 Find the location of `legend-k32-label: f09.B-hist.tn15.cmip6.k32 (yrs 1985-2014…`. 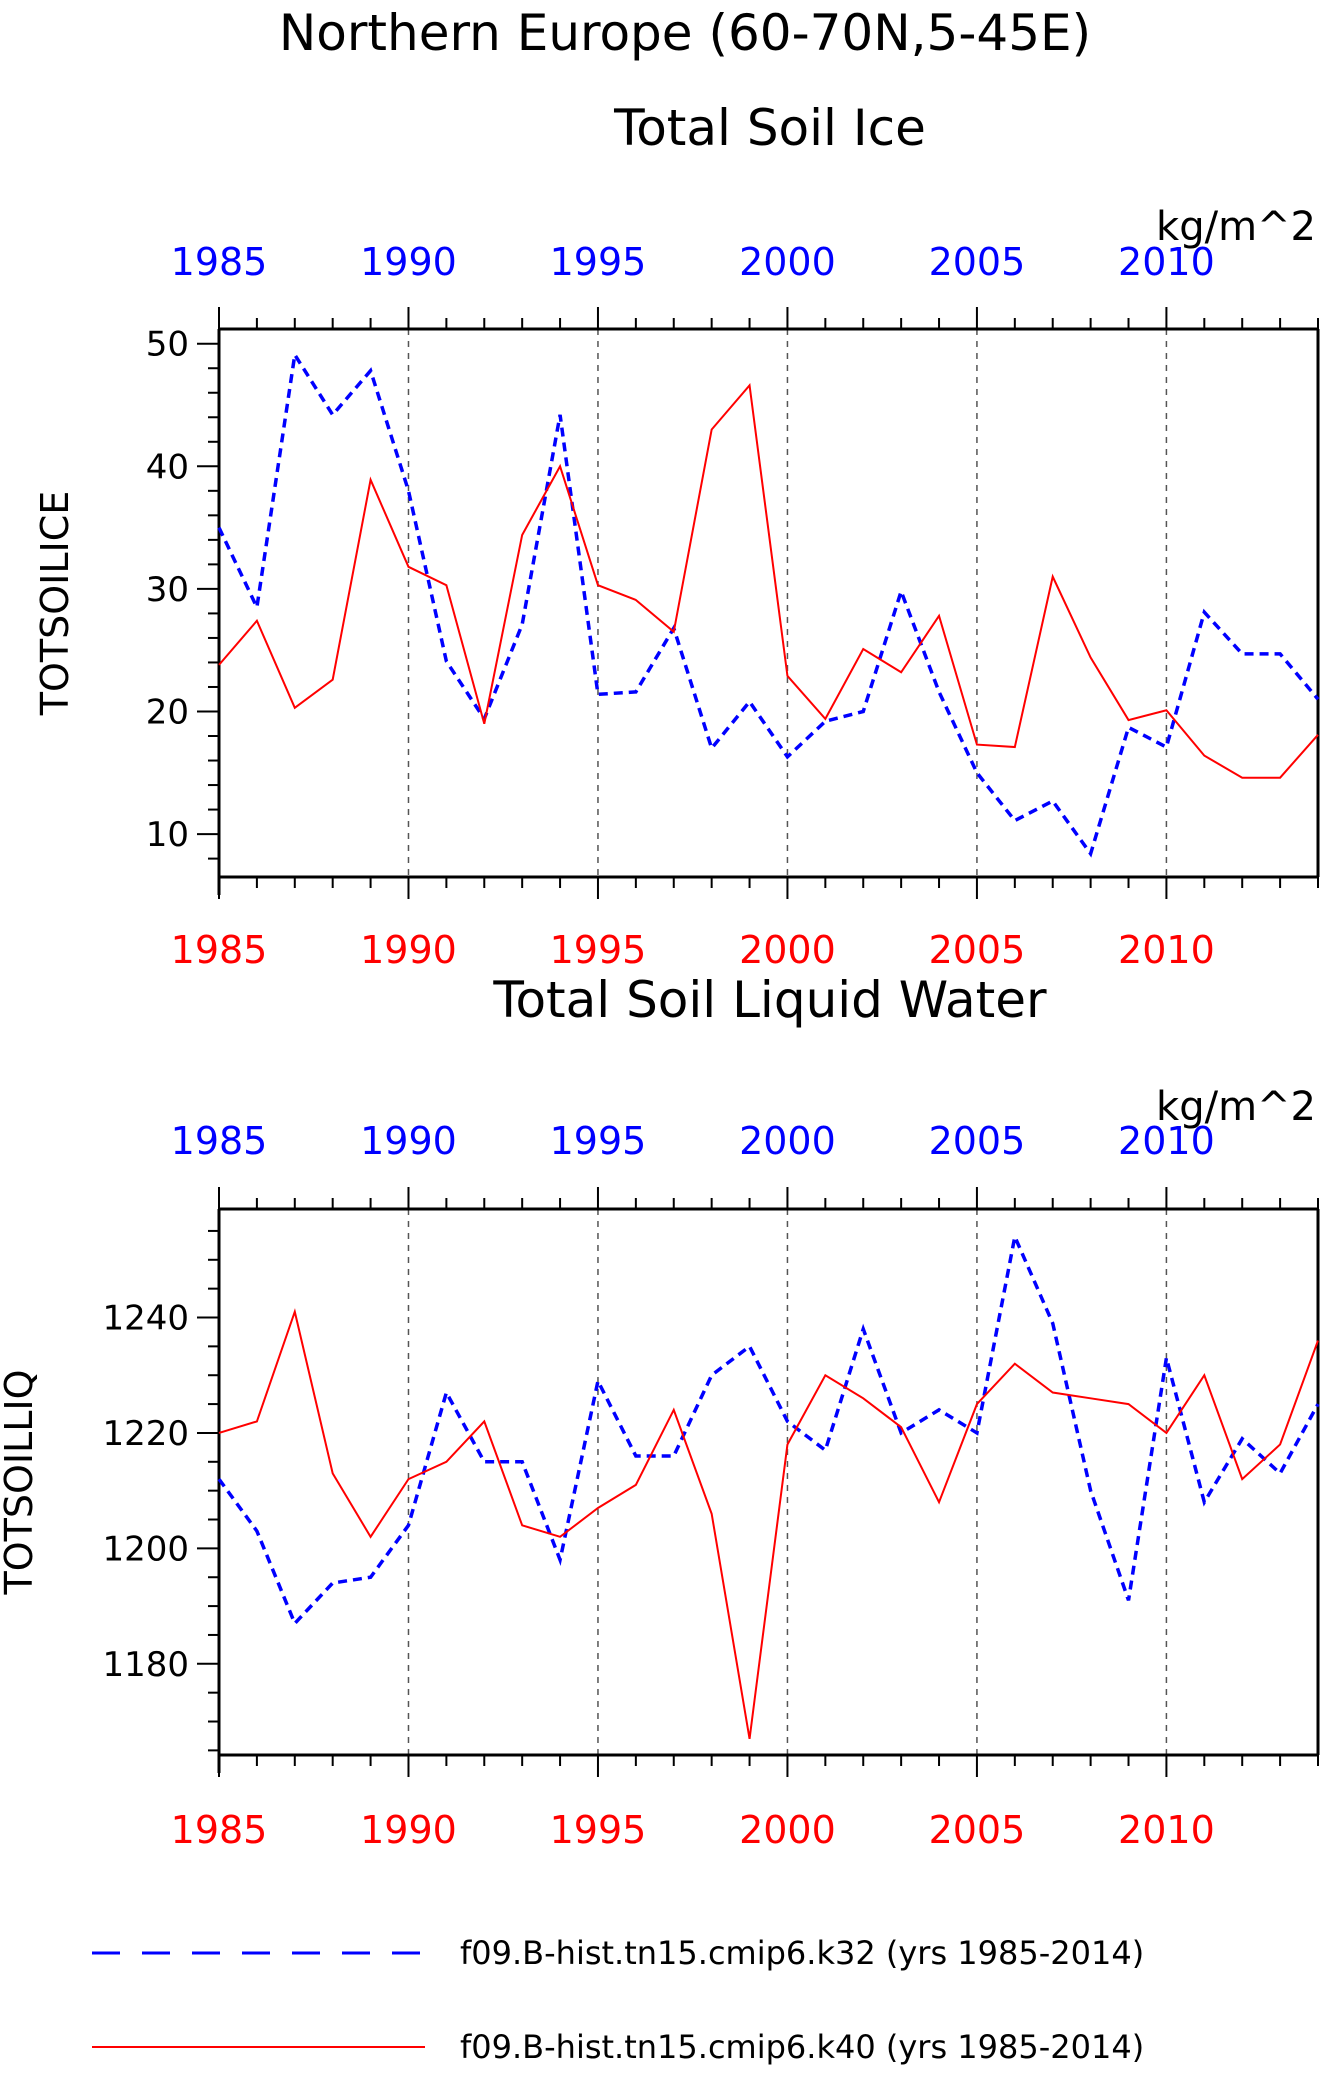

legend-k32-label: f09.B-hist.tn15.cmip6.k32 (yrs 1985-2014… is located at coordinates (802, 1953).